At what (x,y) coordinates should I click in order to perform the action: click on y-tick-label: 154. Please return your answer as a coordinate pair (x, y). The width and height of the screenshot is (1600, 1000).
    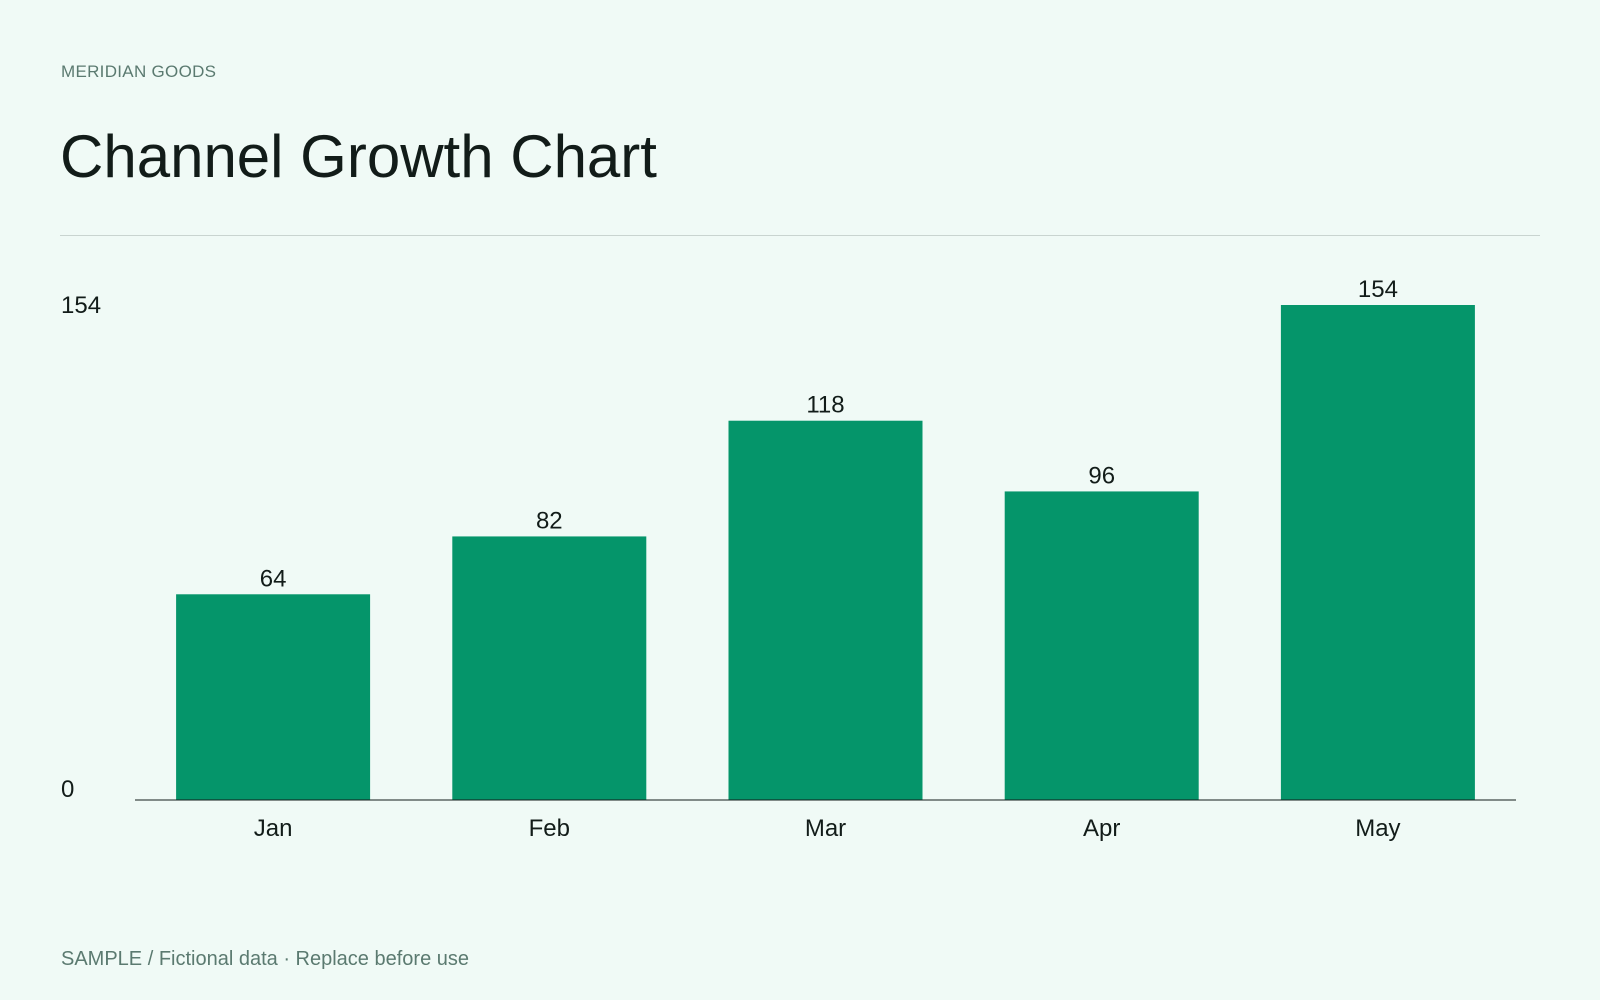
    Looking at the image, I should click on (81, 305).